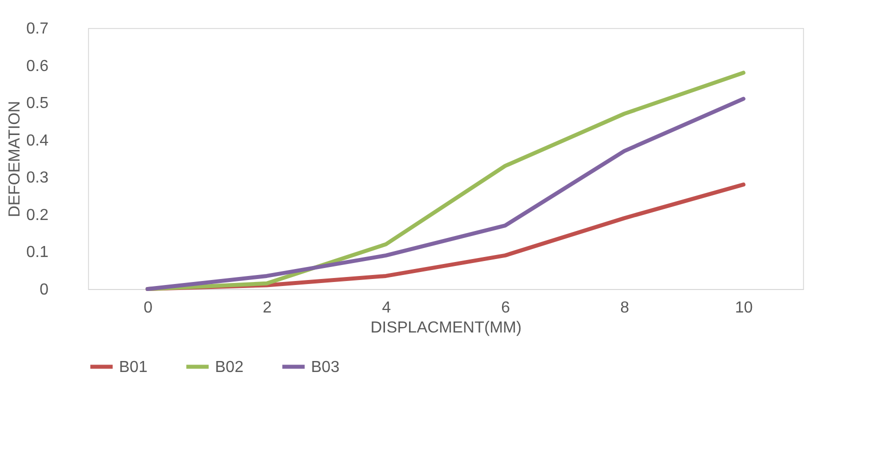 This screenshot has height=463, width=870. Describe the element at coordinates (446, 328) in the screenshot. I see `x-axis-title: DISPLACMENT(MM)` at that location.